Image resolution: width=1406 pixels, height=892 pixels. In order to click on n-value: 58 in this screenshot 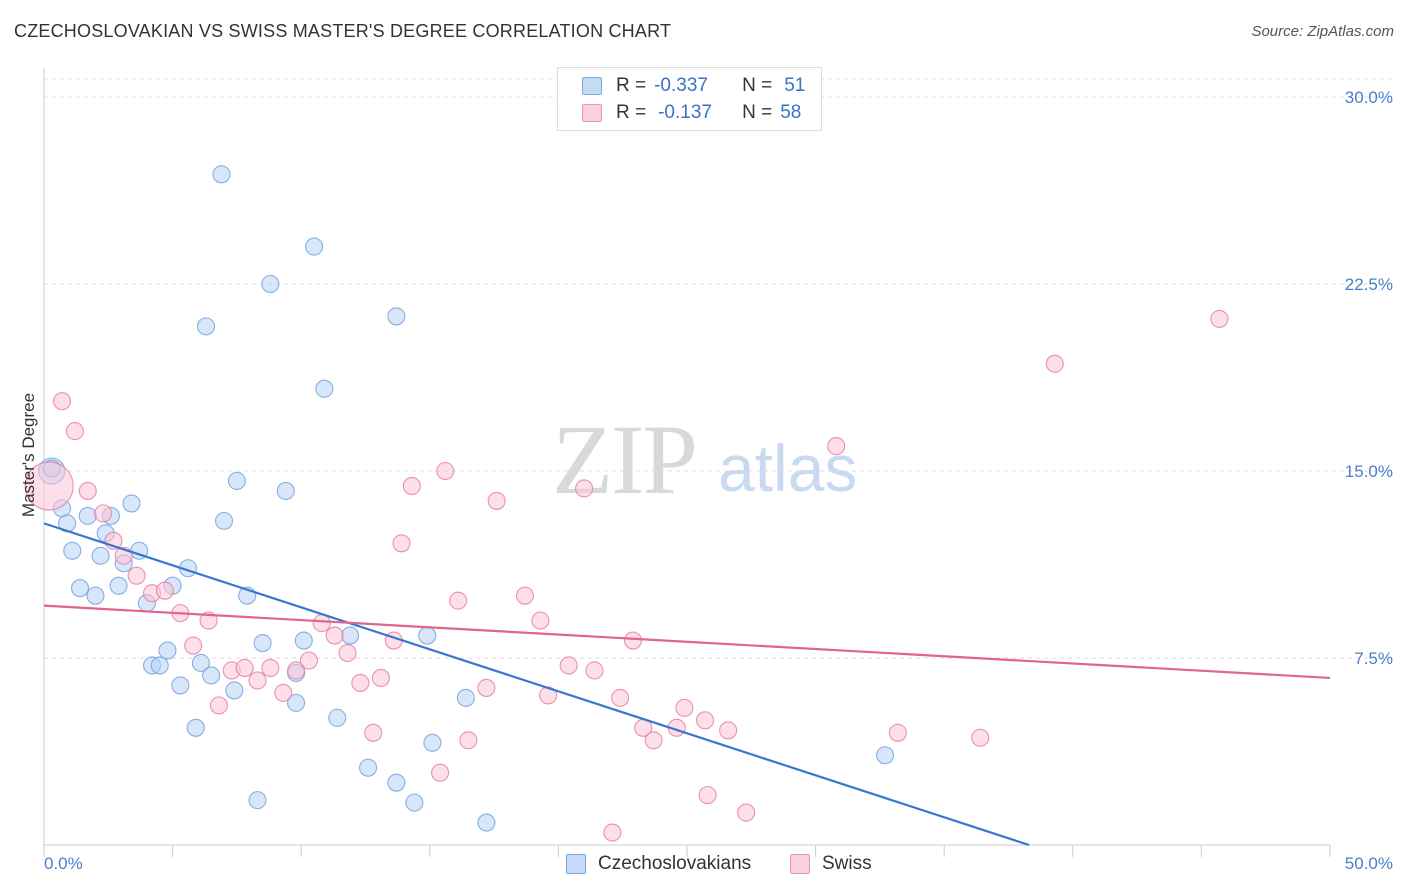, I will do `click(791, 112)`.